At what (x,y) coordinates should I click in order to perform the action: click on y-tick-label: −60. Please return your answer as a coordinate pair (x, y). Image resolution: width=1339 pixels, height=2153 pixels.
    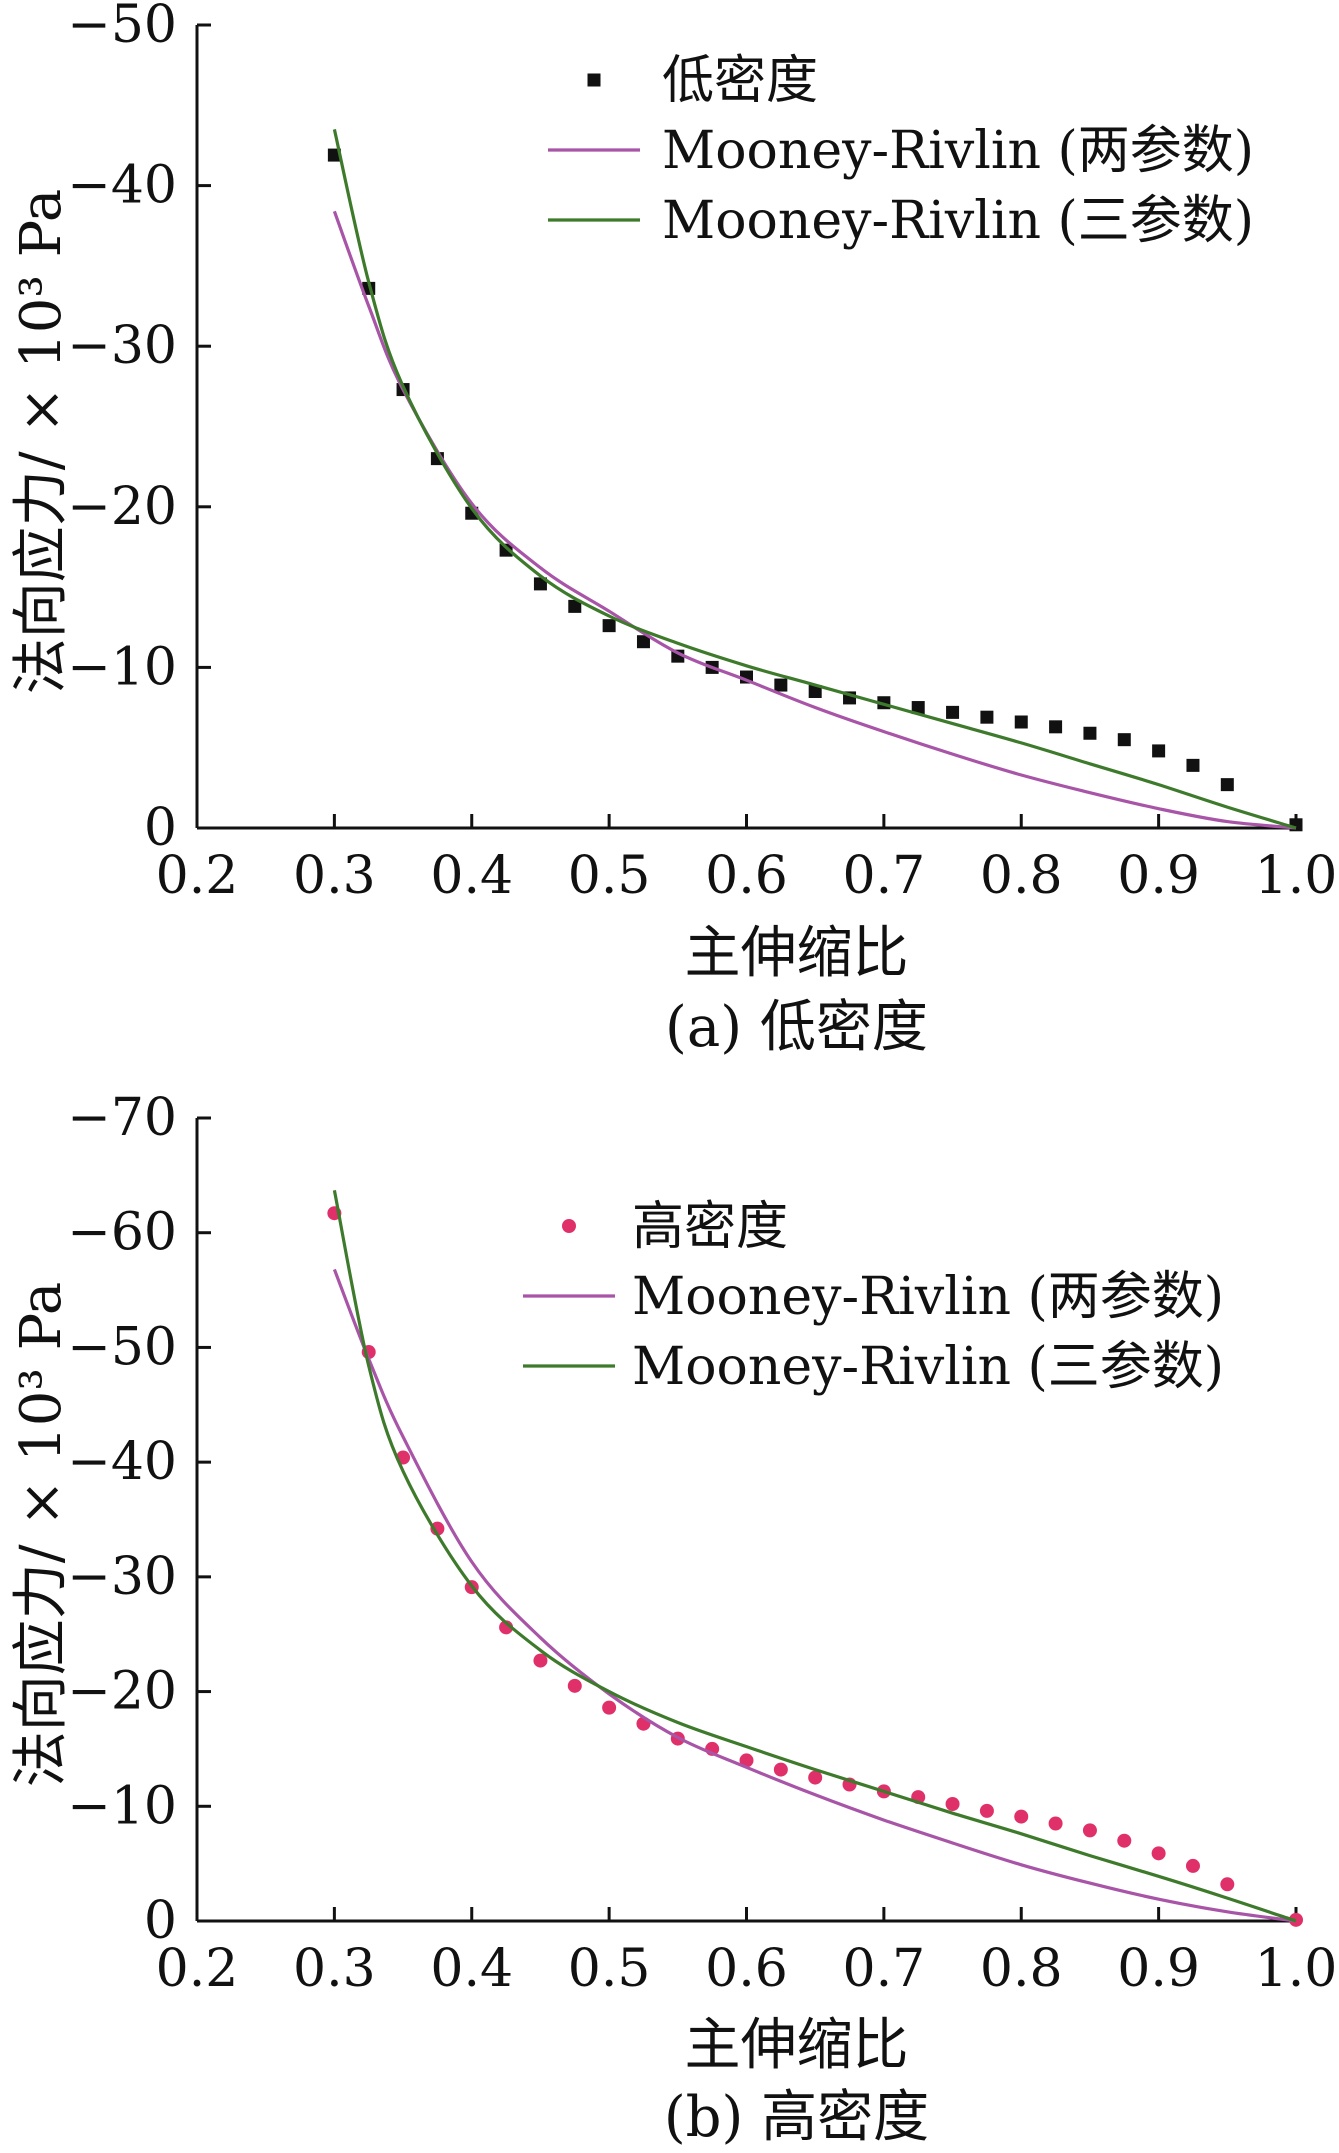
    Looking at the image, I should click on (122, 1233).